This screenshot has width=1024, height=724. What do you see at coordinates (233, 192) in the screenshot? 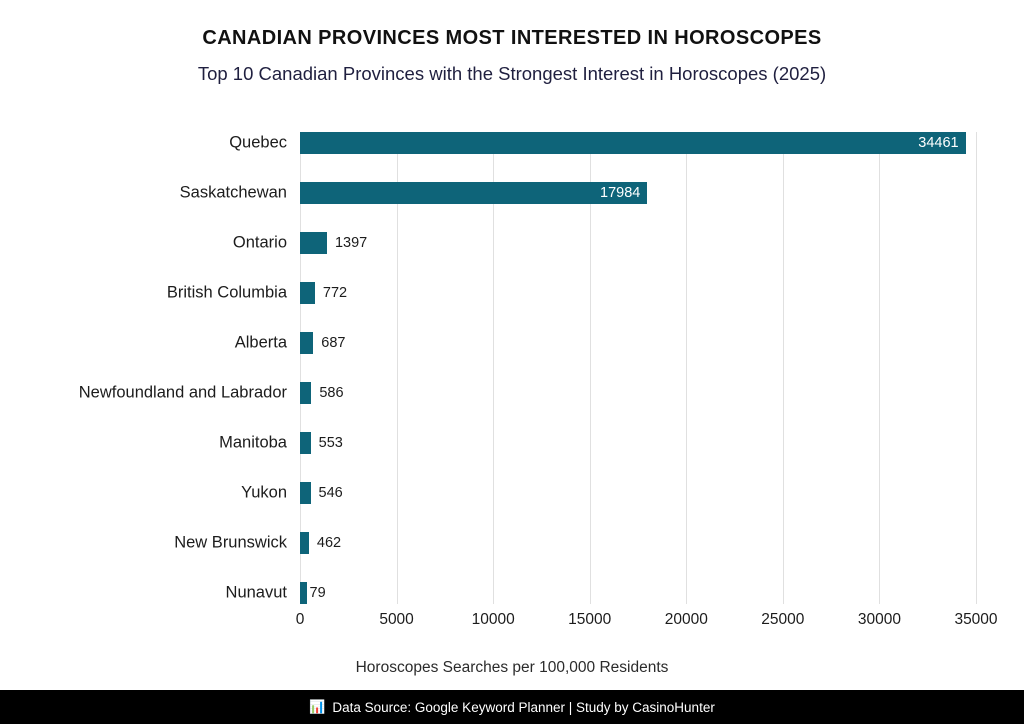
I see `category-label: Saskatchewan` at bounding box center [233, 192].